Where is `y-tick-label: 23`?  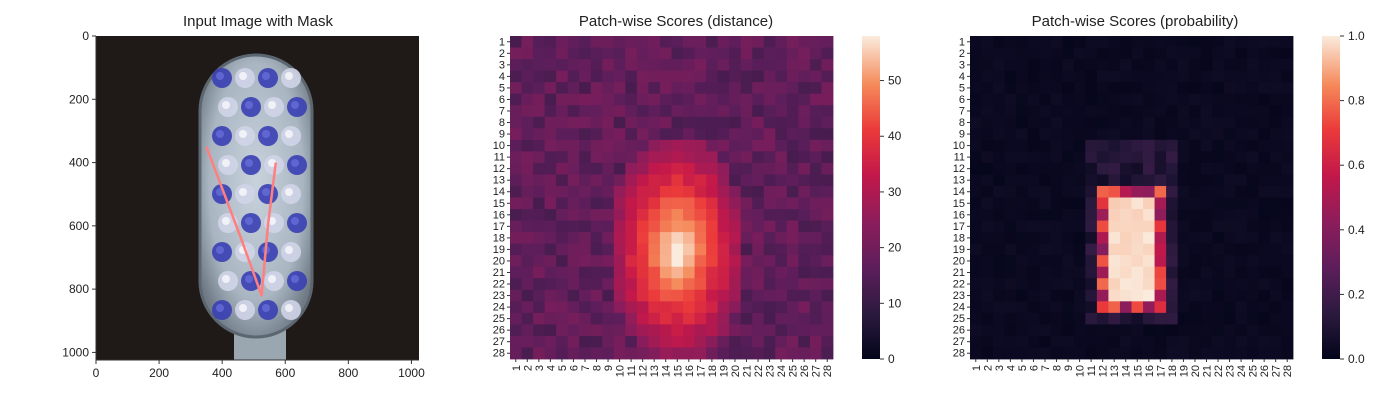 y-tick-label: 23 is located at coordinates (499, 296).